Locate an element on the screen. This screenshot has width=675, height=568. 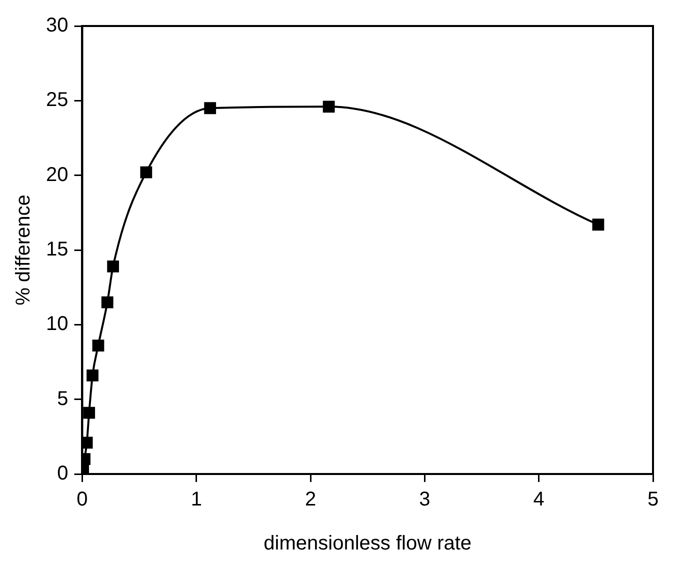
y-tick-label: 15 is located at coordinates (57, 249).